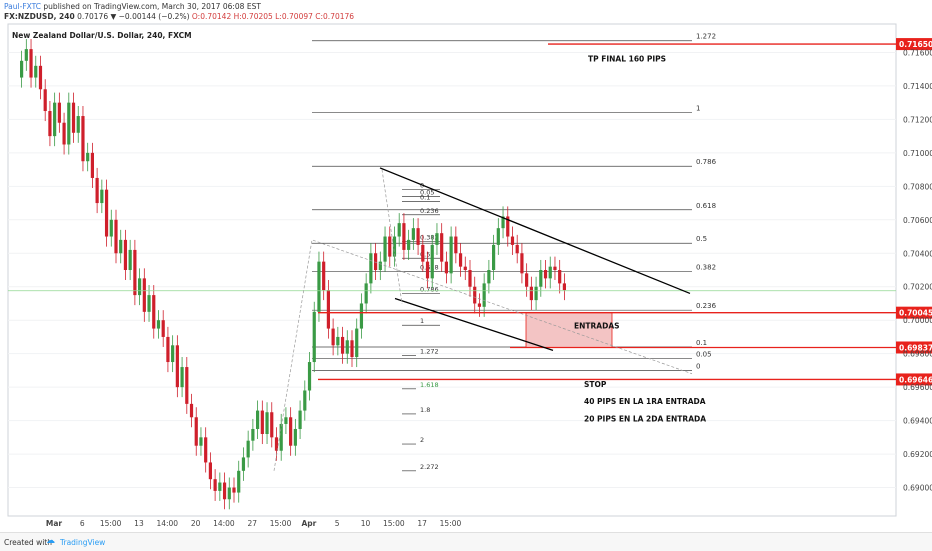 The height and width of the screenshot is (551, 932). I want to click on fib-big-label: 0.618, so click(706, 206).